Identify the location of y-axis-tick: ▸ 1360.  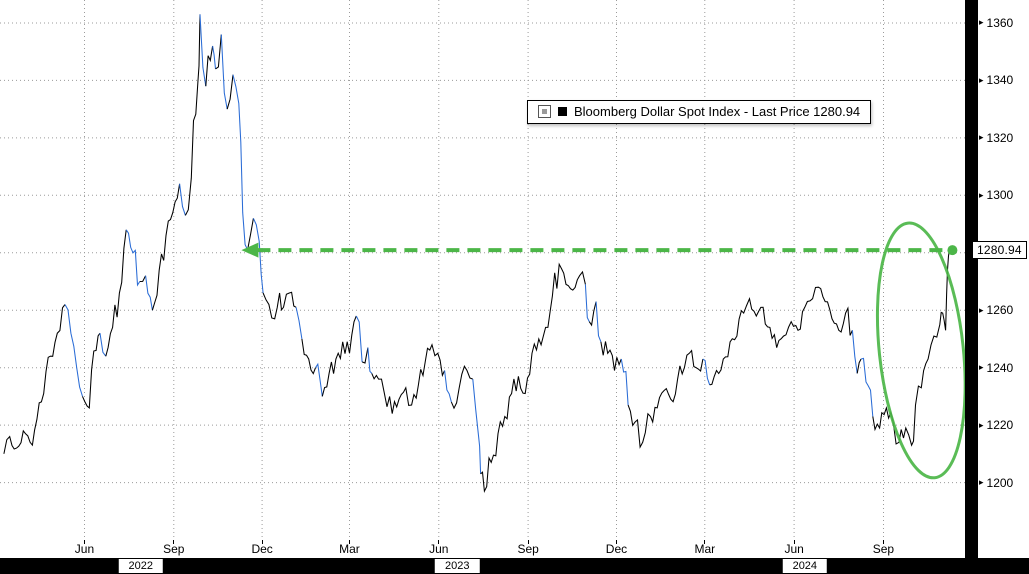
(996, 23).